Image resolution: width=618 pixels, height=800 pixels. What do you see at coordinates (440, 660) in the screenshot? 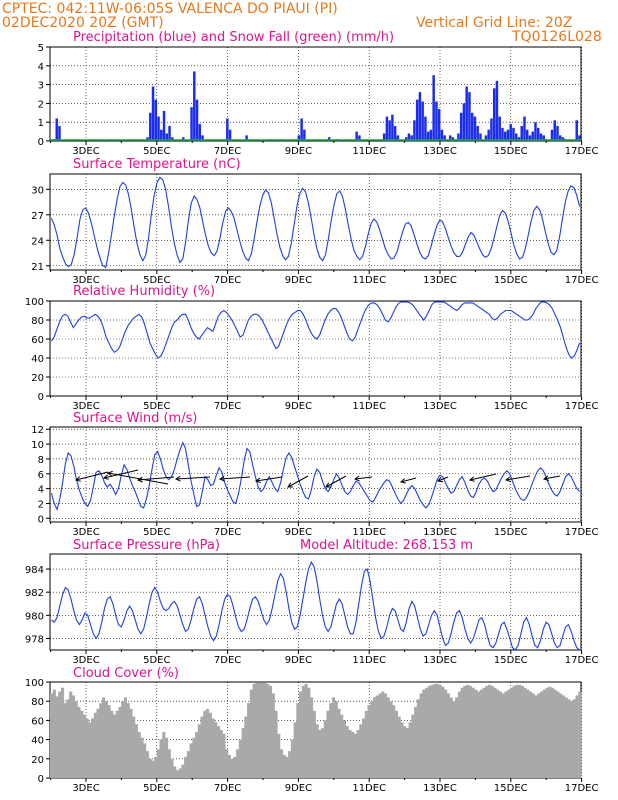
I see `x-tick-label-4-5: 13DEC` at bounding box center [440, 660].